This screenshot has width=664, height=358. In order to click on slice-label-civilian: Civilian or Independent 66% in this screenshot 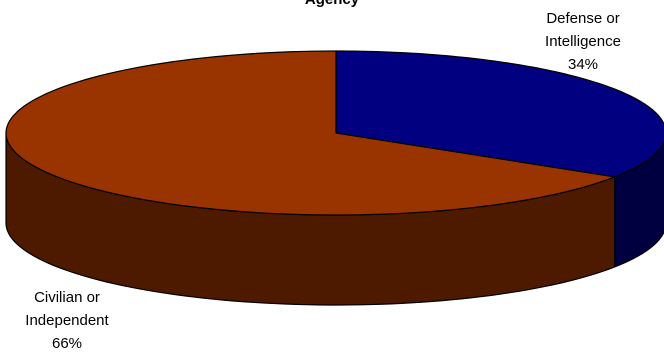, I will do `click(67, 320)`.